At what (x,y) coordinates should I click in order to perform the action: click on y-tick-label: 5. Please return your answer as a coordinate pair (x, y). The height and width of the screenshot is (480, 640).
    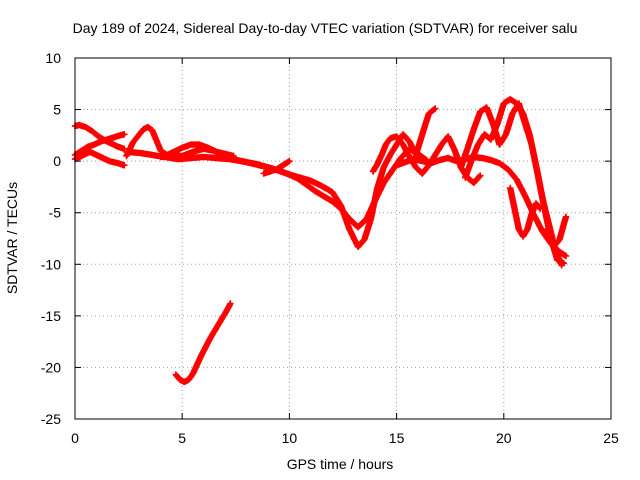
    Looking at the image, I should click on (57, 110).